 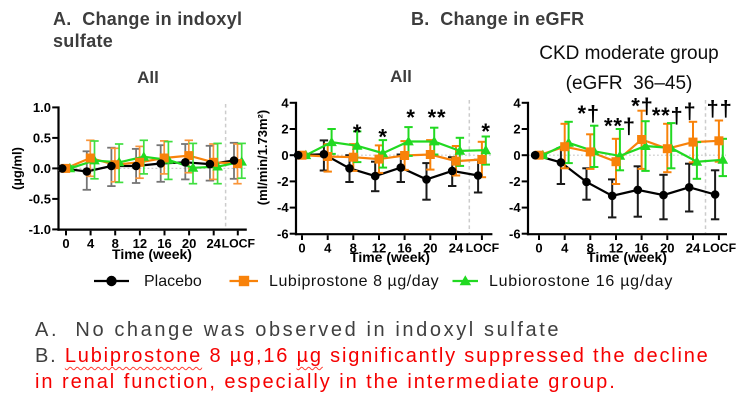 What do you see at coordinates (42, 107) in the screenshot?
I see `svg-text: 1.0` at bounding box center [42, 107].